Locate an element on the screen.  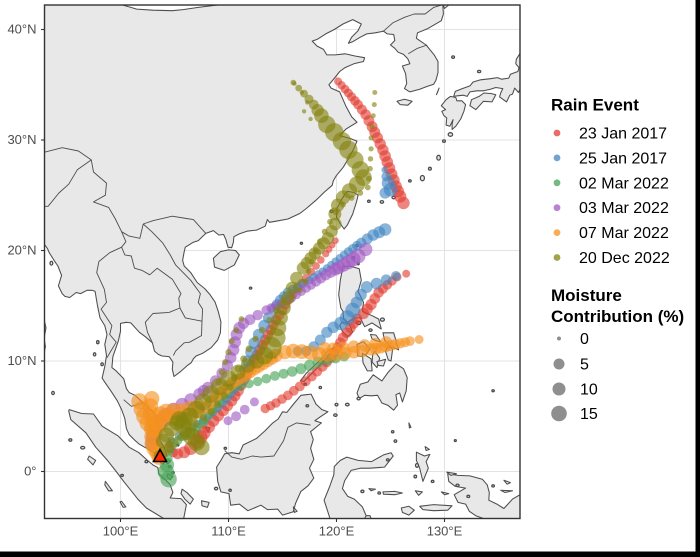
svg-text: 30°N is located at coordinates (21, 139).